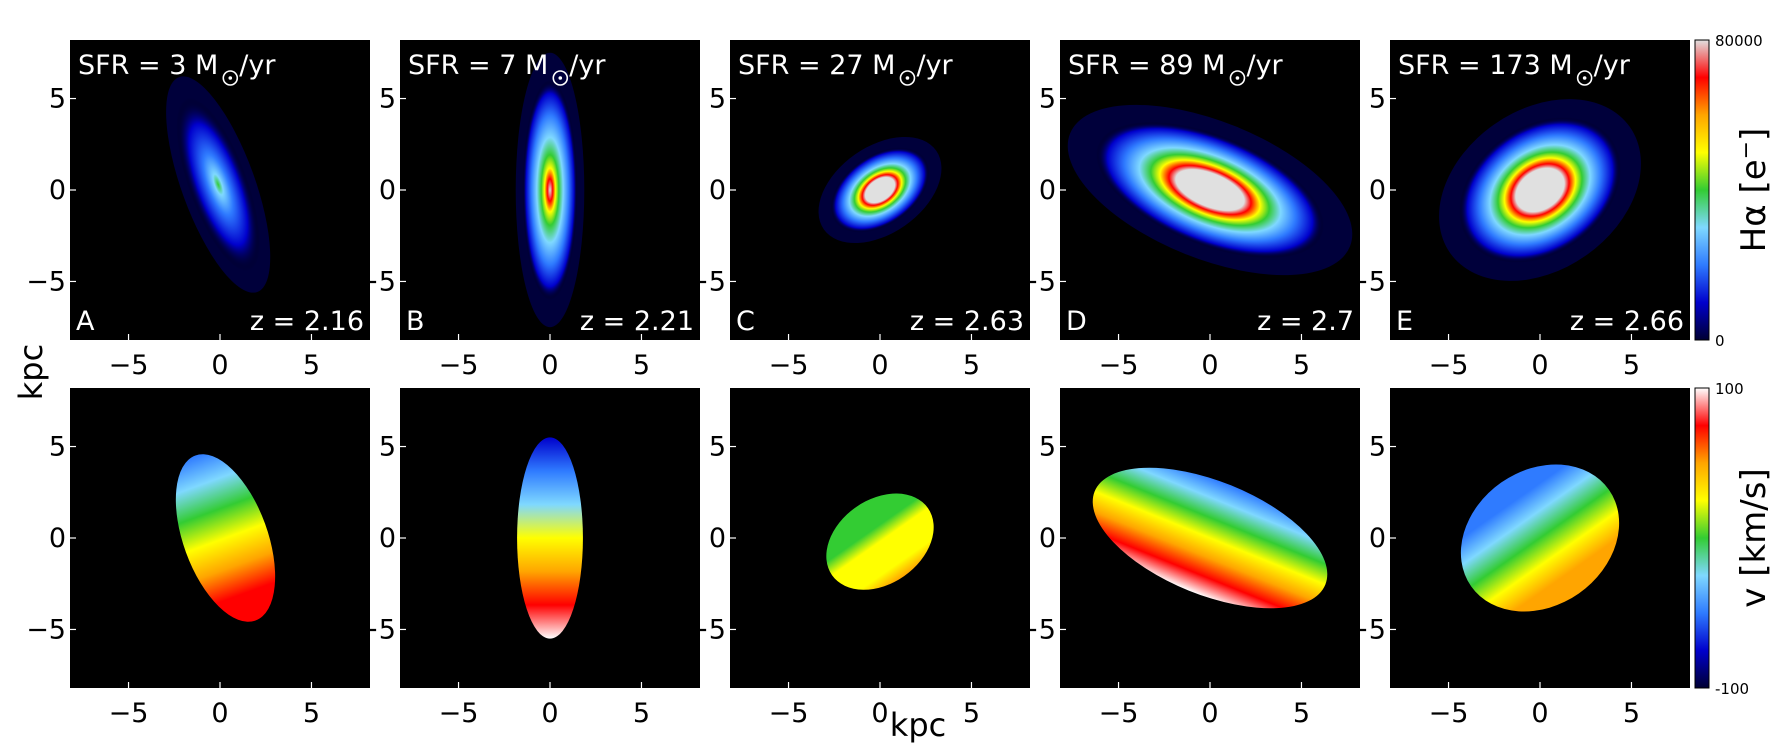  What do you see at coordinates (967, 321) in the screenshot?
I see `redshift-label: z = 2.63` at bounding box center [967, 321].